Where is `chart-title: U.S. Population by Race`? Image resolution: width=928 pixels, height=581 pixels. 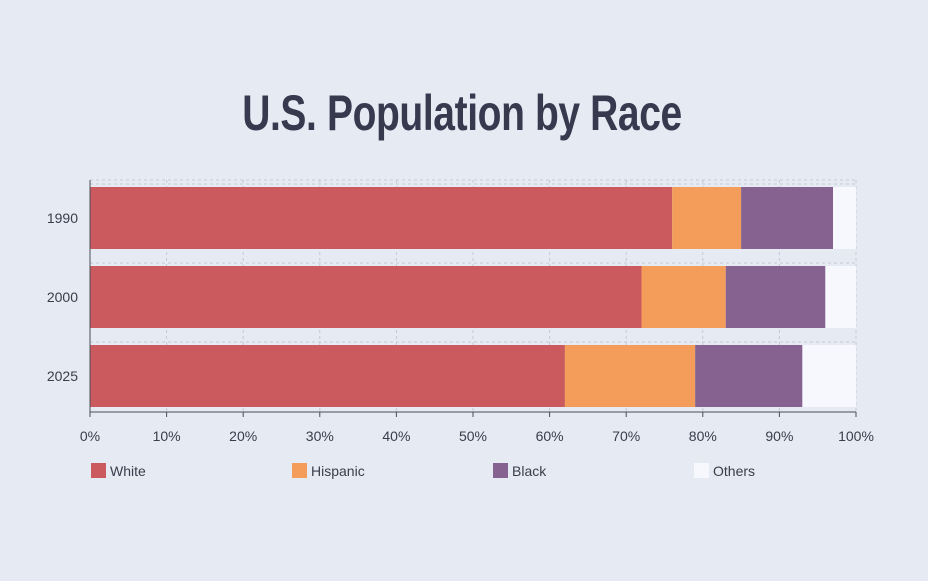 chart-title: U.S. Population by Race is located at coordinates (462, 113).